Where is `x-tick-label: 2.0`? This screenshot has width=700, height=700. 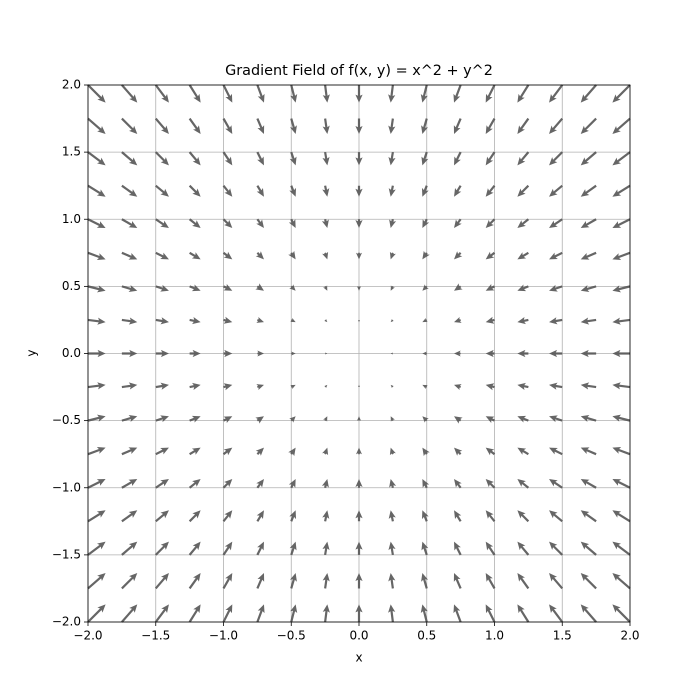 x-tick-label: 2.0 is located at coordinates (629, 636).